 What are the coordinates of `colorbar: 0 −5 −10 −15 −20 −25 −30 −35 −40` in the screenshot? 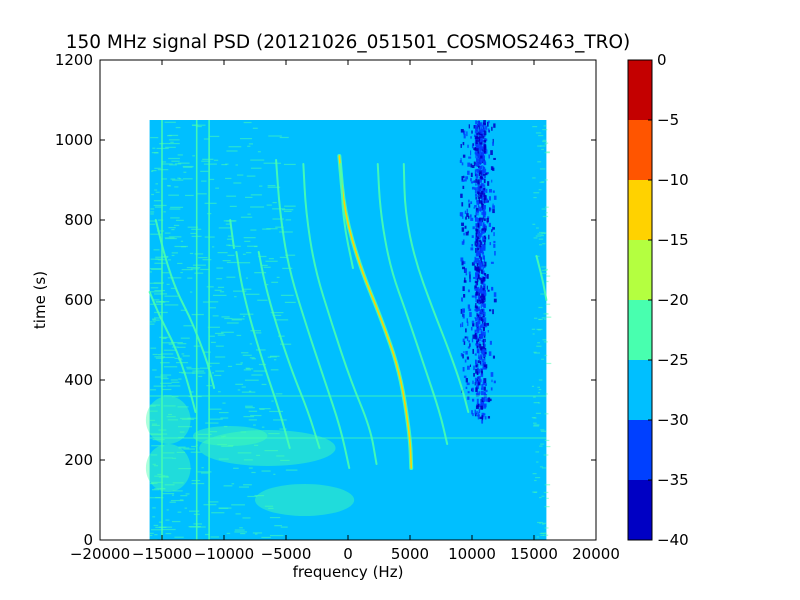 It's located at (658, 300).